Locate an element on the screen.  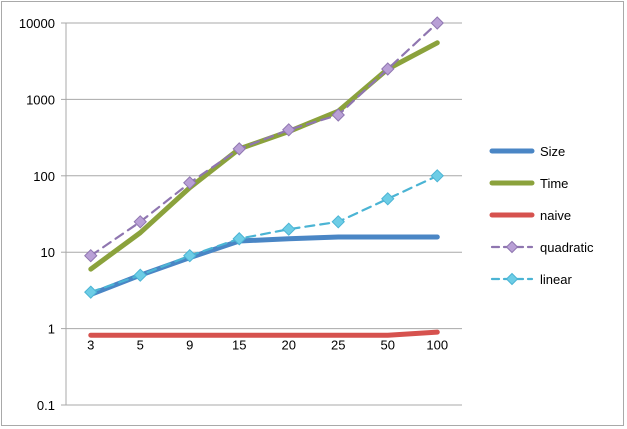
legend-label-linear: linear is located at coordinates (556, 279).